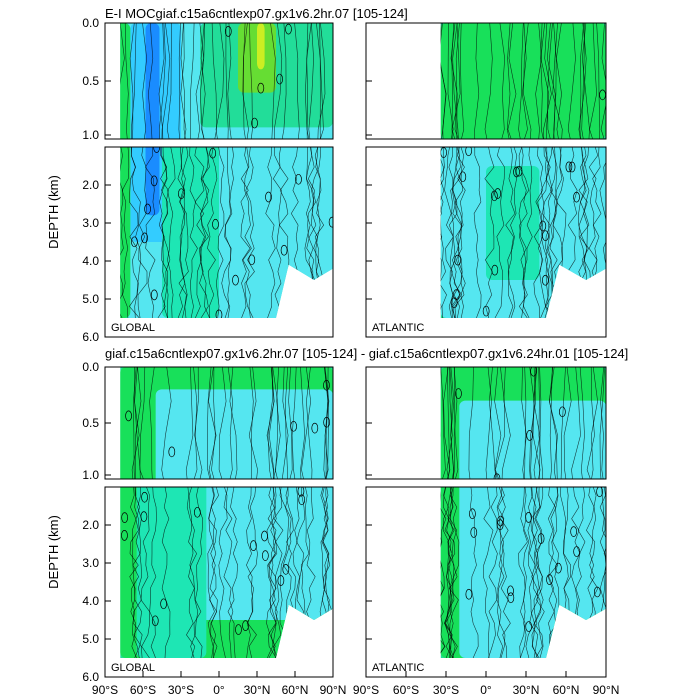  Describe the element at coordinates (398, 668) in the screenshot. I see `panel-label: ATLANTIC` at that location.